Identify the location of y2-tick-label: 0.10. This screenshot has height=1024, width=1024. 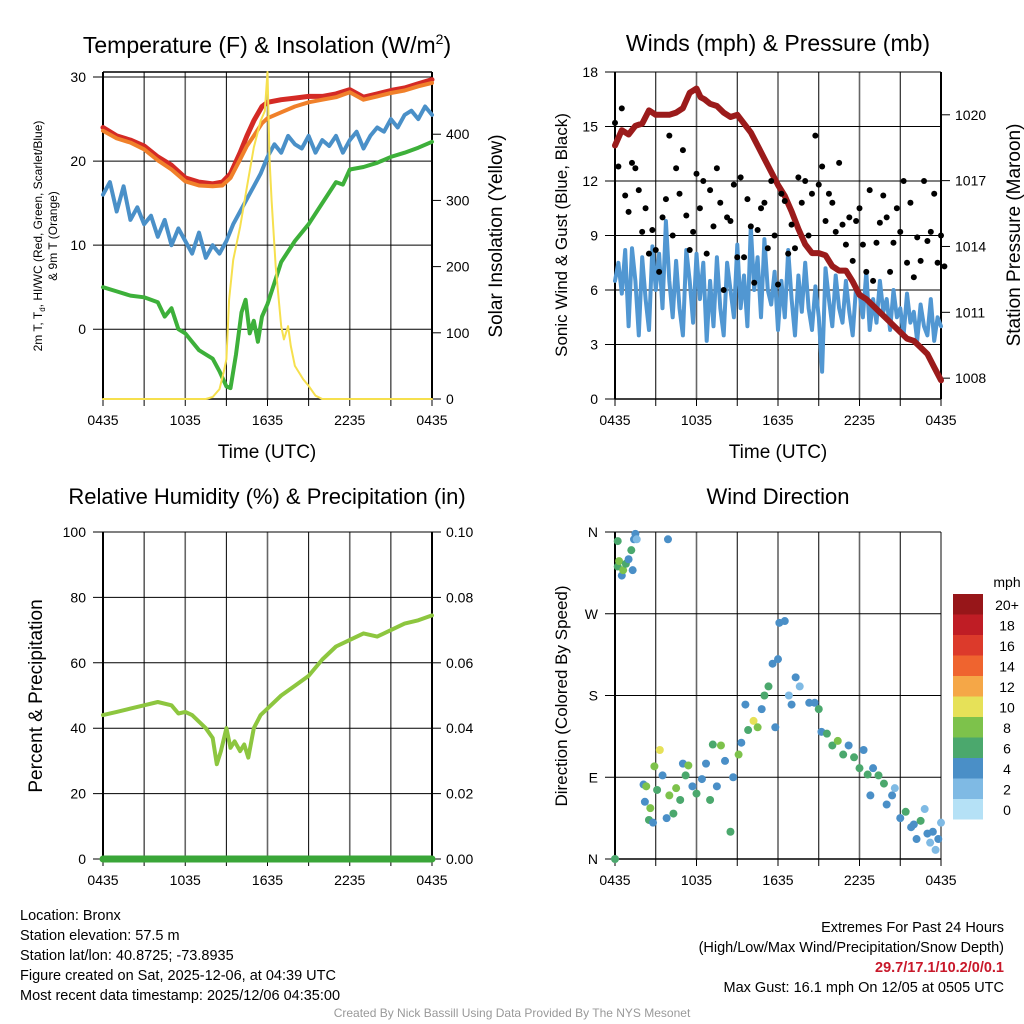
(459, 532).